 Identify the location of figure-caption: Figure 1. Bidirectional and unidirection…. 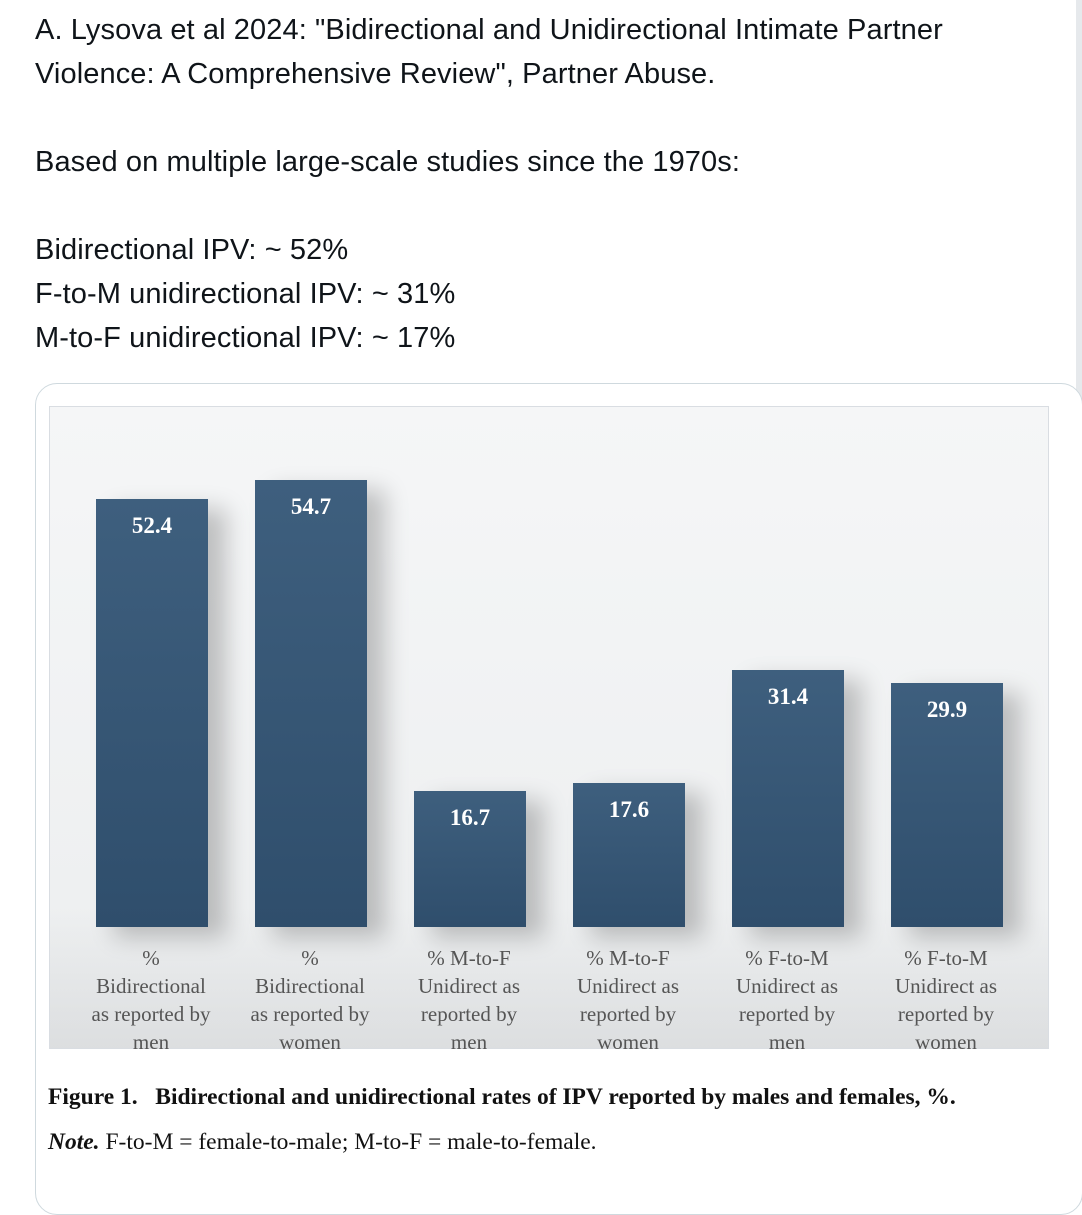
(553, 1119).